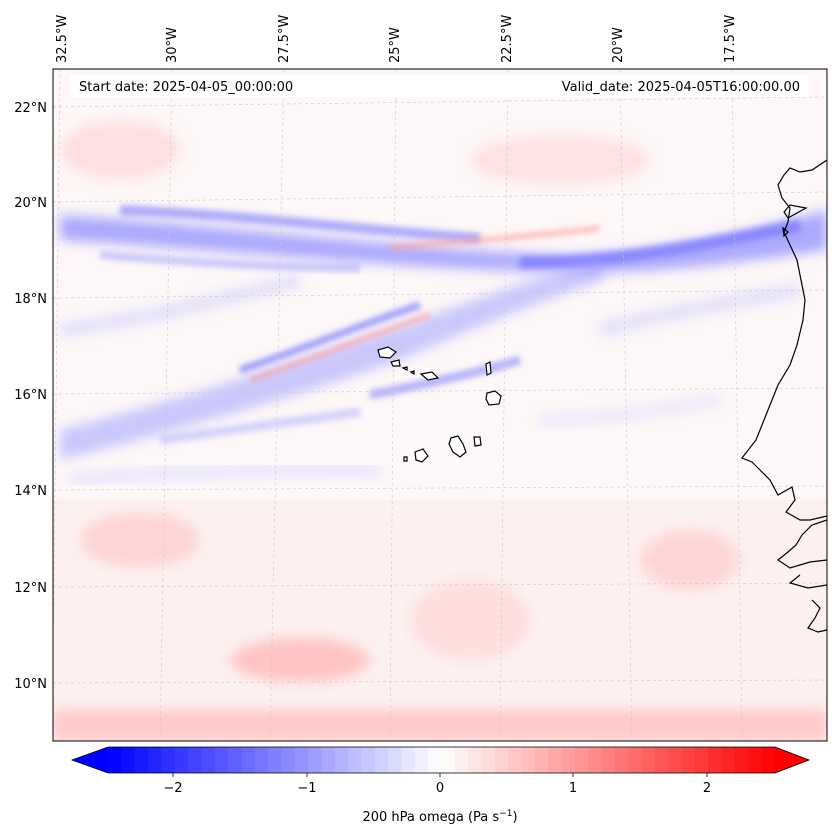  What do you see at coordinates (507, 39) in the screenshot?
I see `lon-label: 22.5°W` at bounding box center [507, 39].